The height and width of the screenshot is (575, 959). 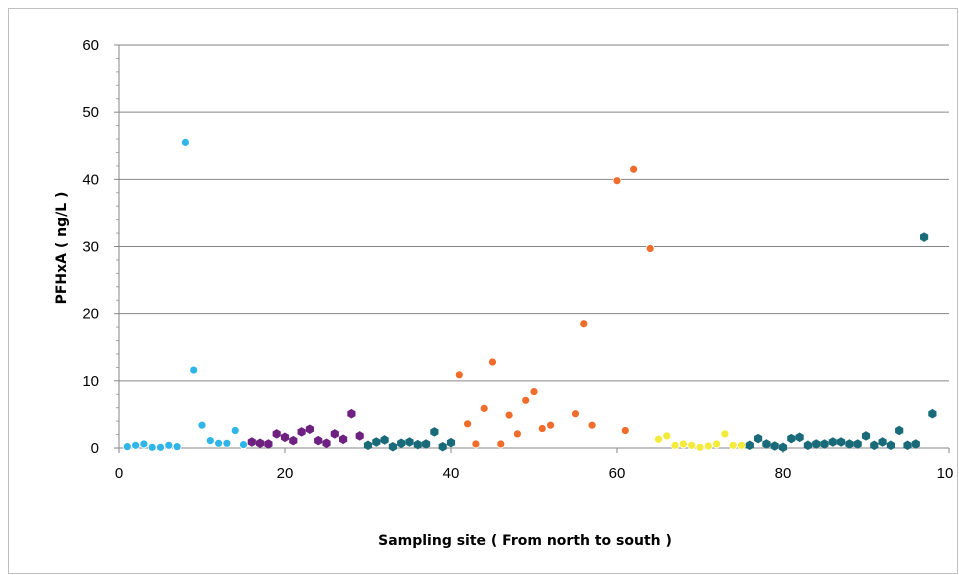 What do you see at coordinates (525, 541) in the screenshot?
I see `x-axis-title: Sampling site ( From north to south )` at bounding box center [525, 541].